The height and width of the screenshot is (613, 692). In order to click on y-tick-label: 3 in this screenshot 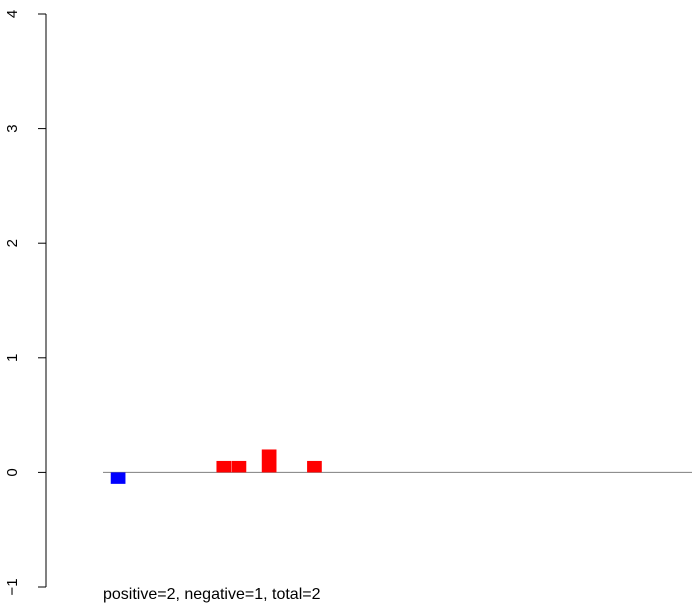, I will do `click(12, 128)`.